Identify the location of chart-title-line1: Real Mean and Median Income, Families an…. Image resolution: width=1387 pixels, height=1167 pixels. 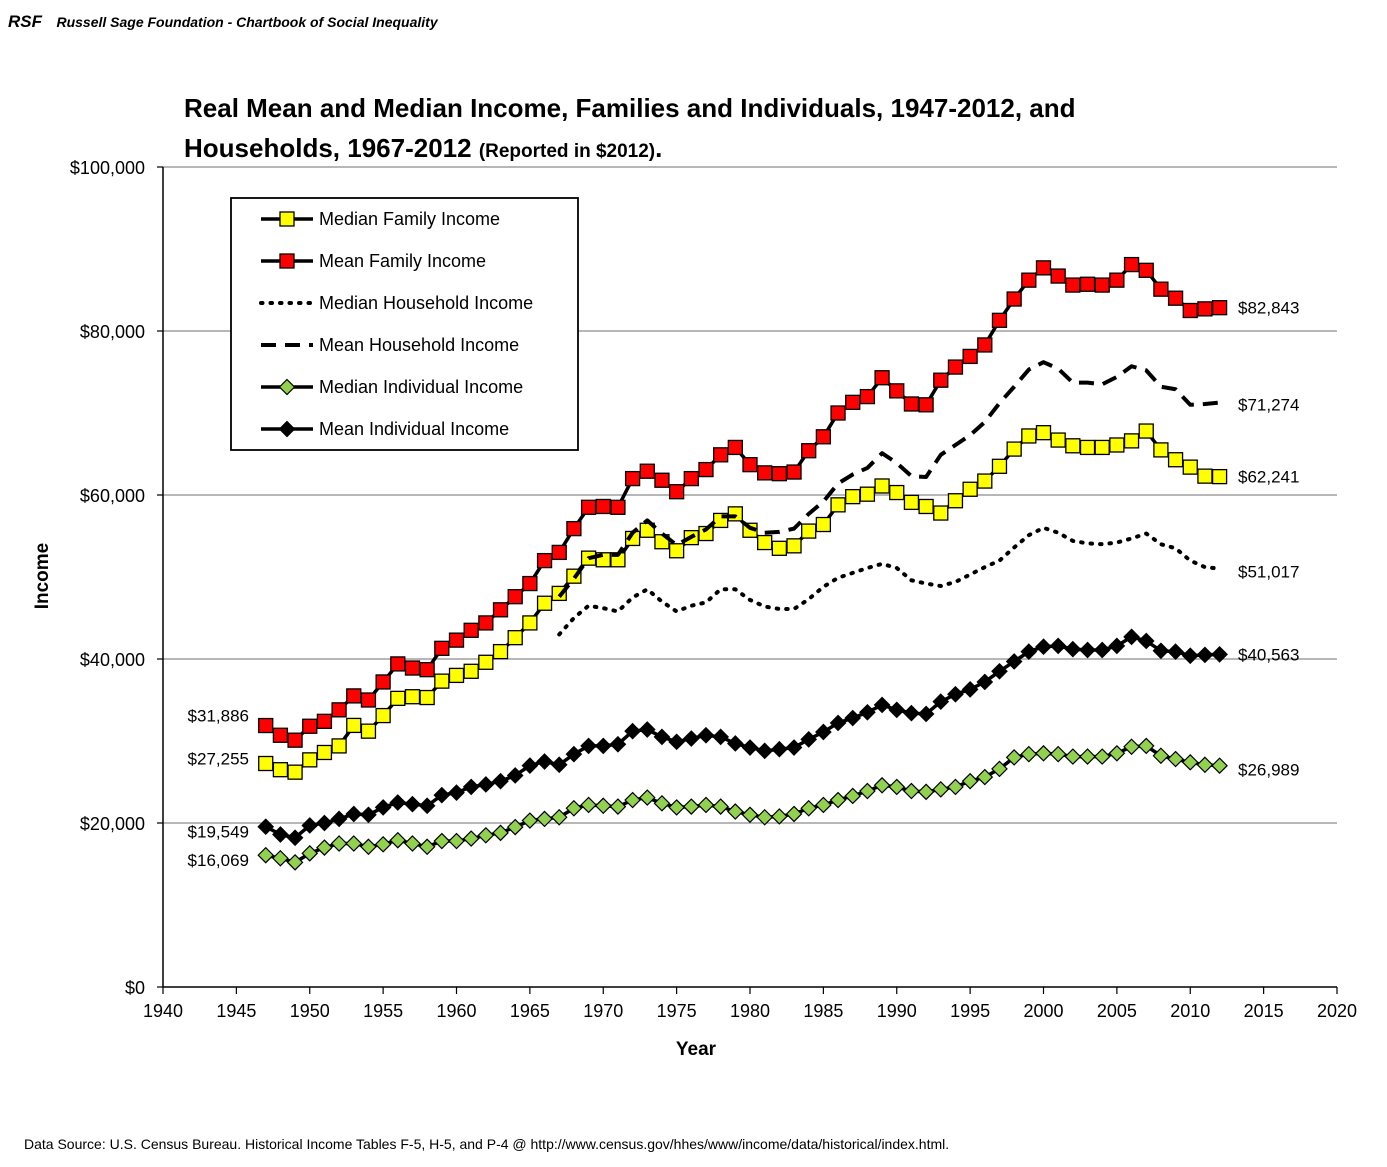
(630, 108).